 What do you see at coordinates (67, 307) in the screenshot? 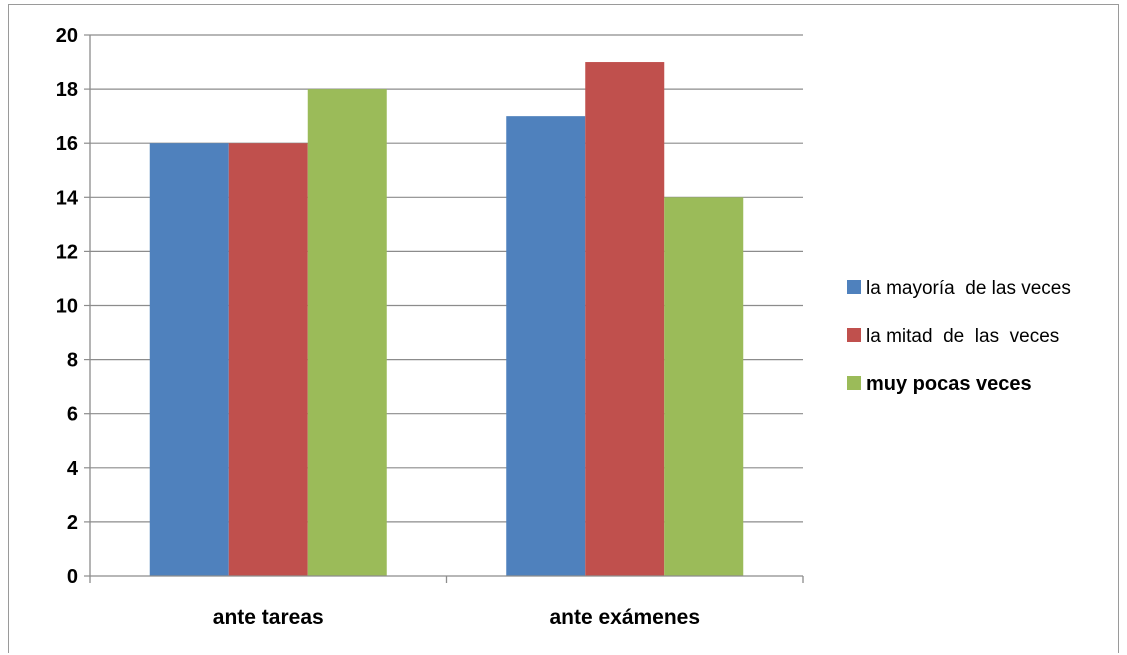
I see `y-tick-label: 10` at bounding box center [67, 307].